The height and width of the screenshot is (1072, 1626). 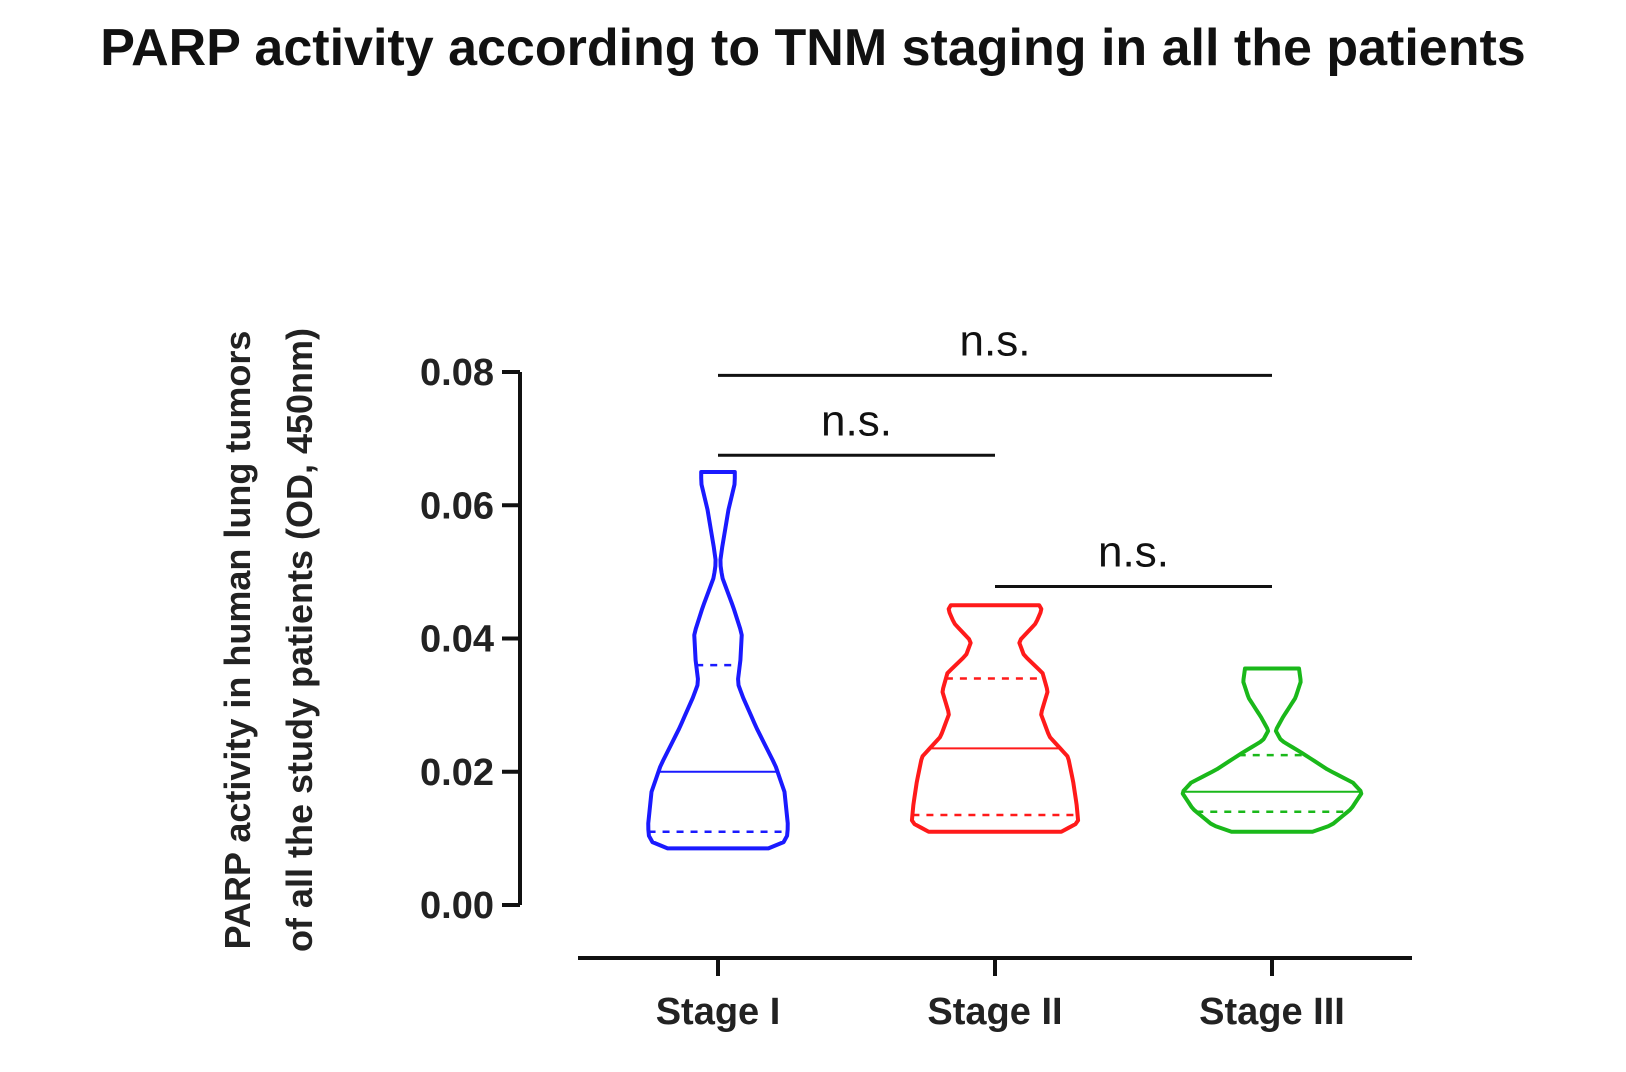 I want to click on y-tick-label: 0.06, so click(x=457, y=506).